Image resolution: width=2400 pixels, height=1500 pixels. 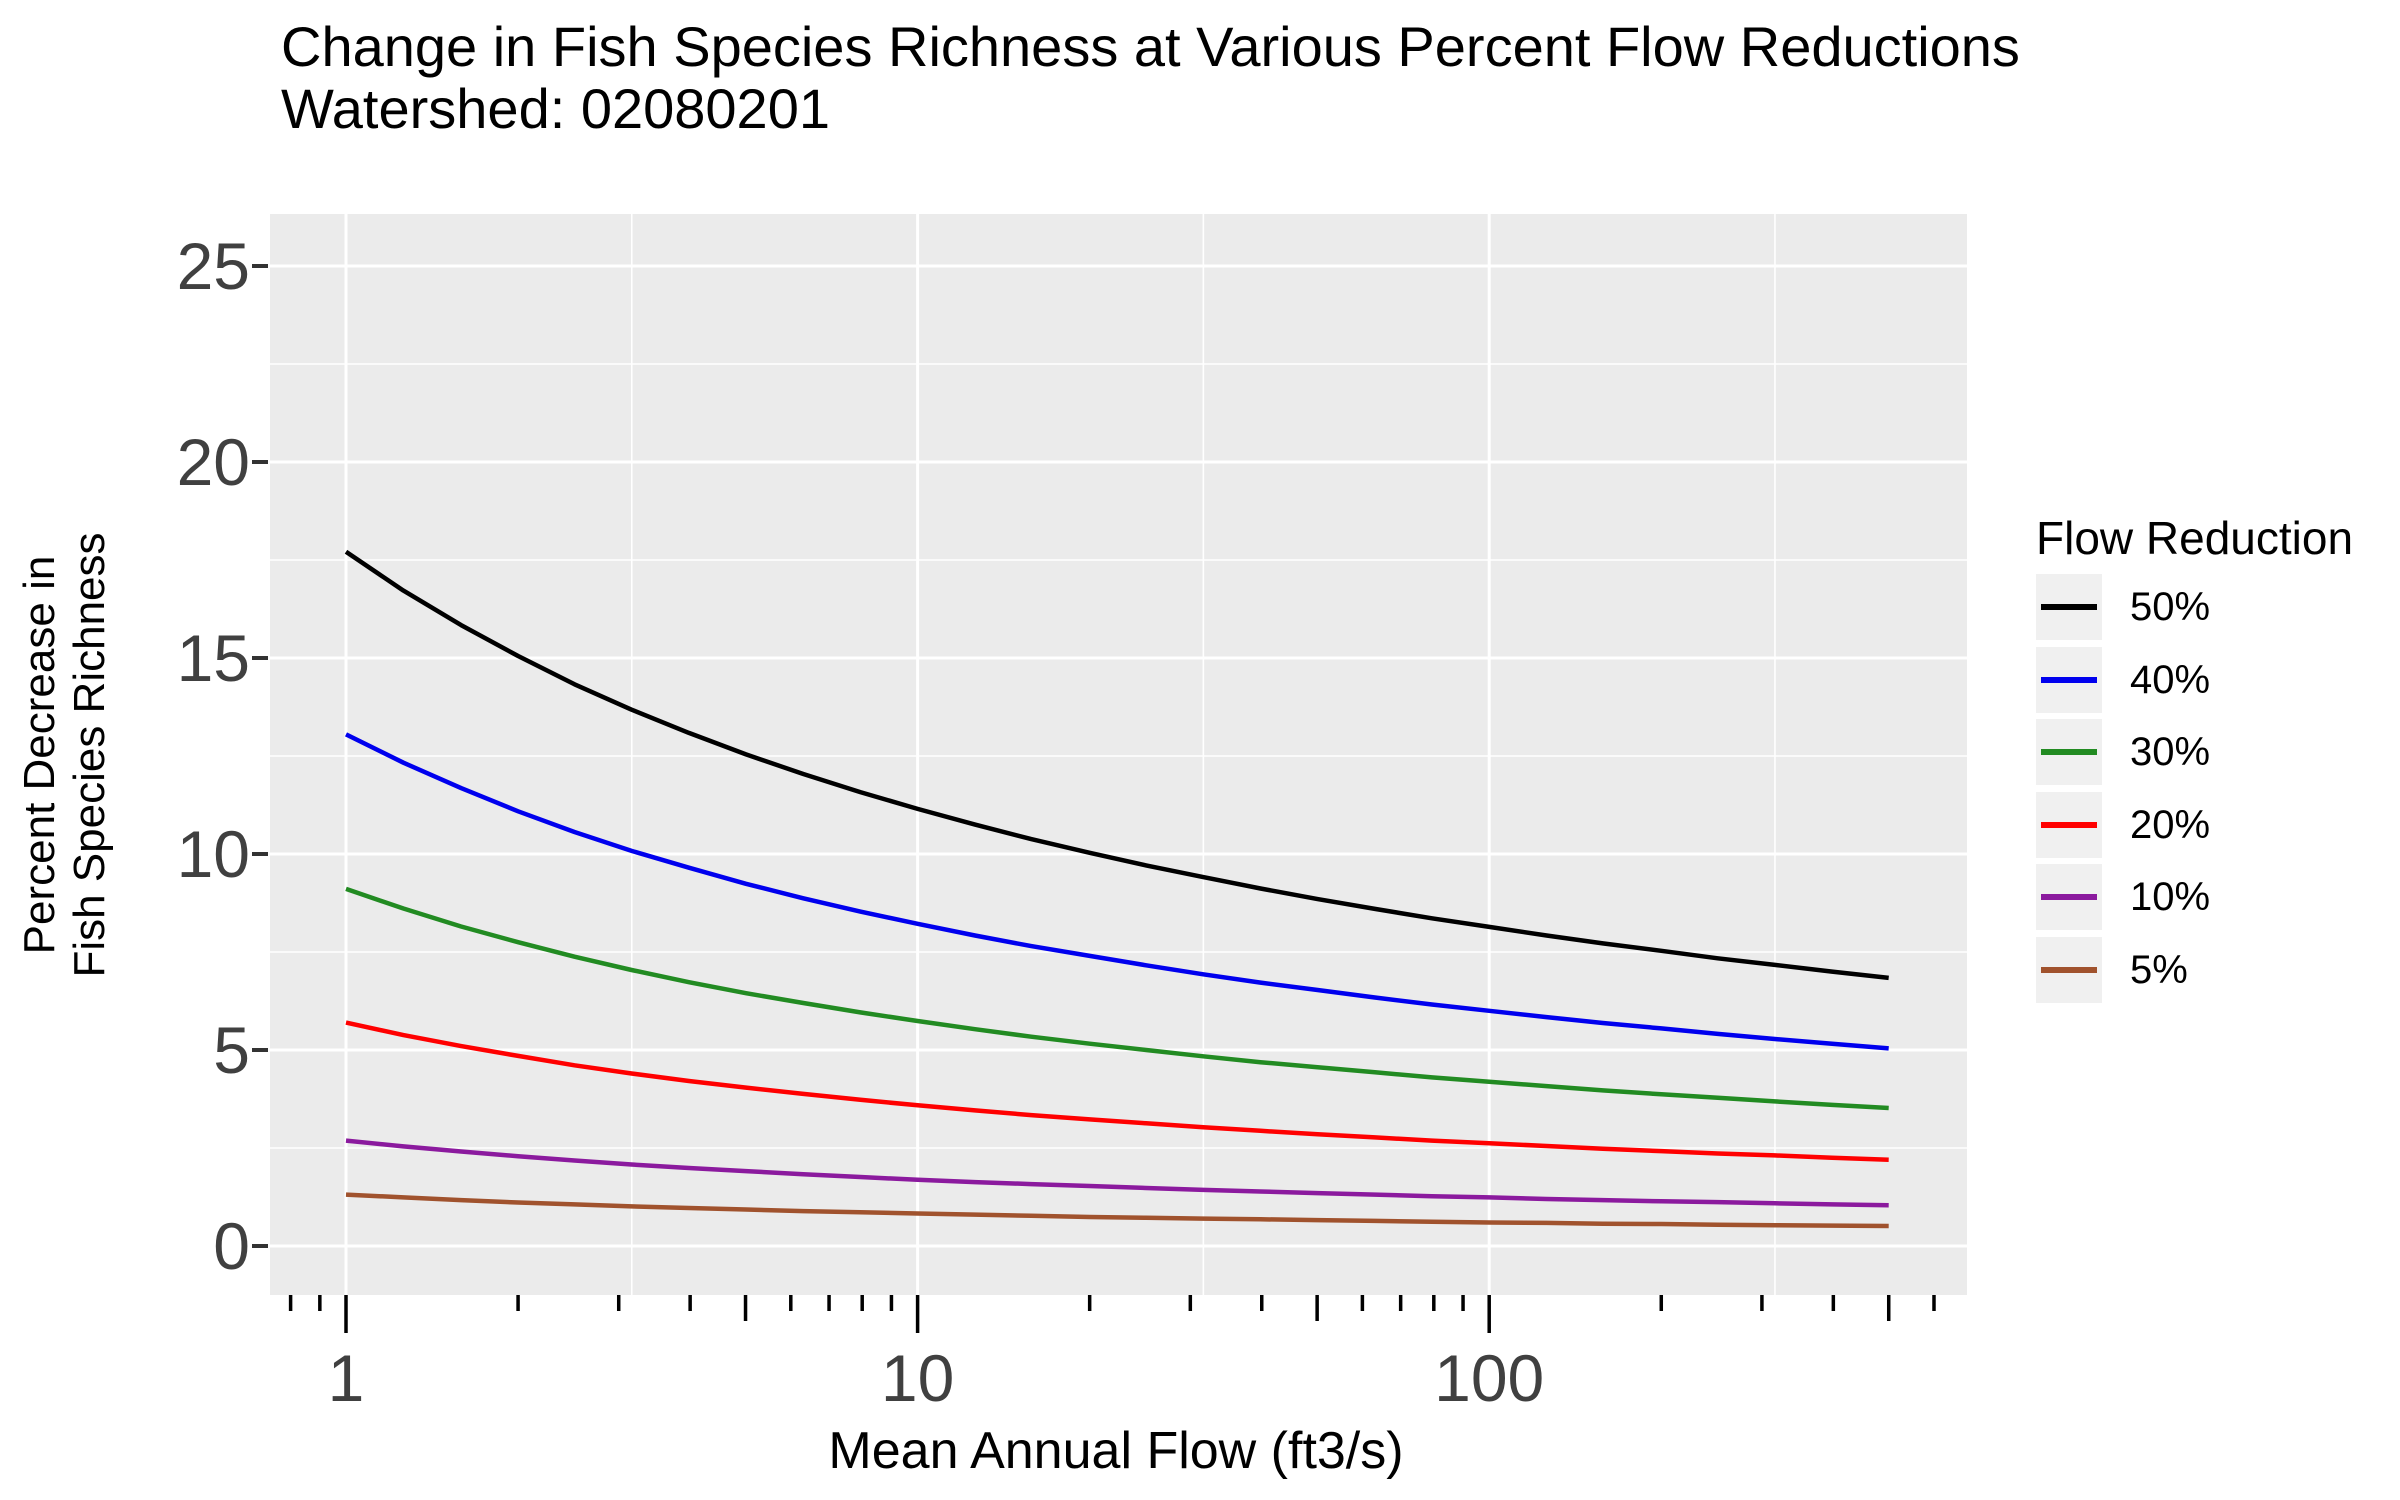 What do you see at coordinates (1117, 1091) in the screenshot?
I see `series-line-20%` at bounding box center [1117, 1091].